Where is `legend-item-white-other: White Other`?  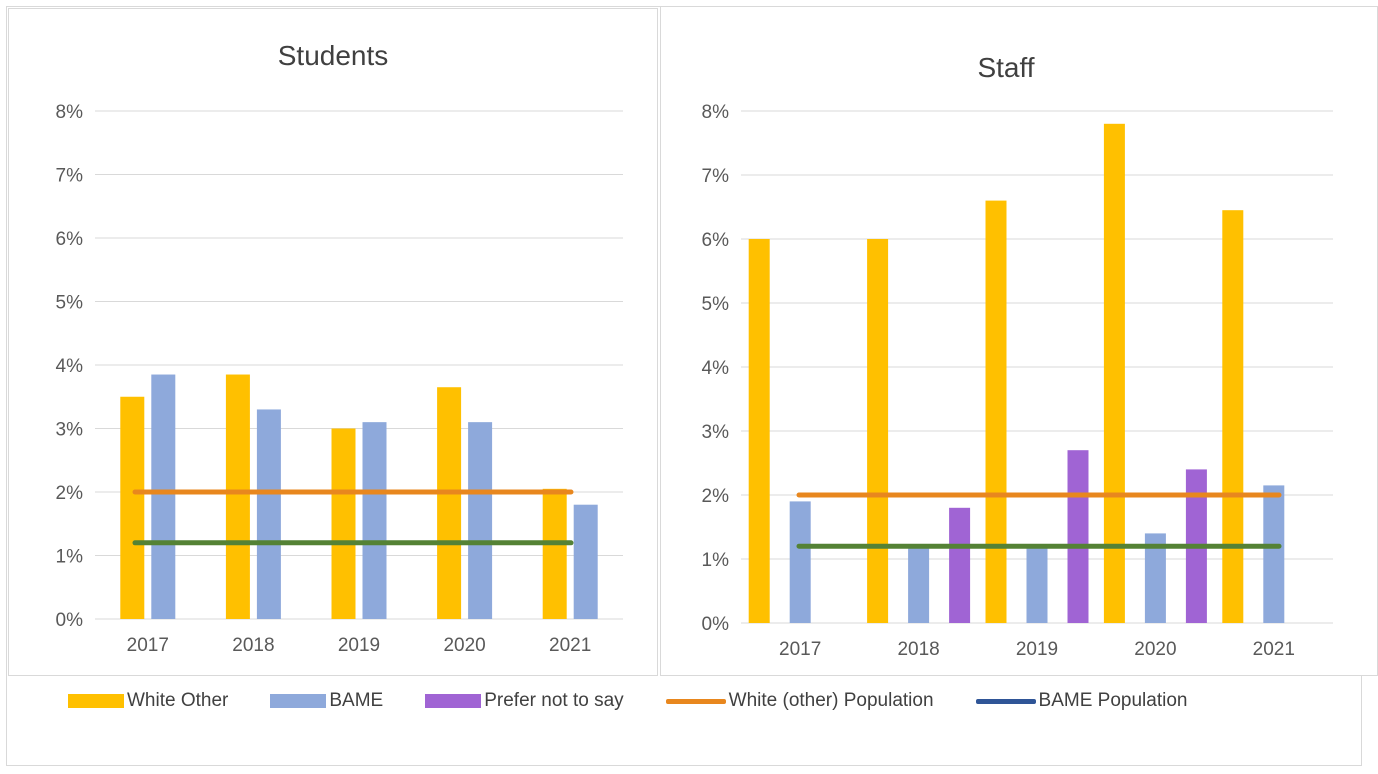 legend-item-white-other: White Other is located at coordinates (148, 701).